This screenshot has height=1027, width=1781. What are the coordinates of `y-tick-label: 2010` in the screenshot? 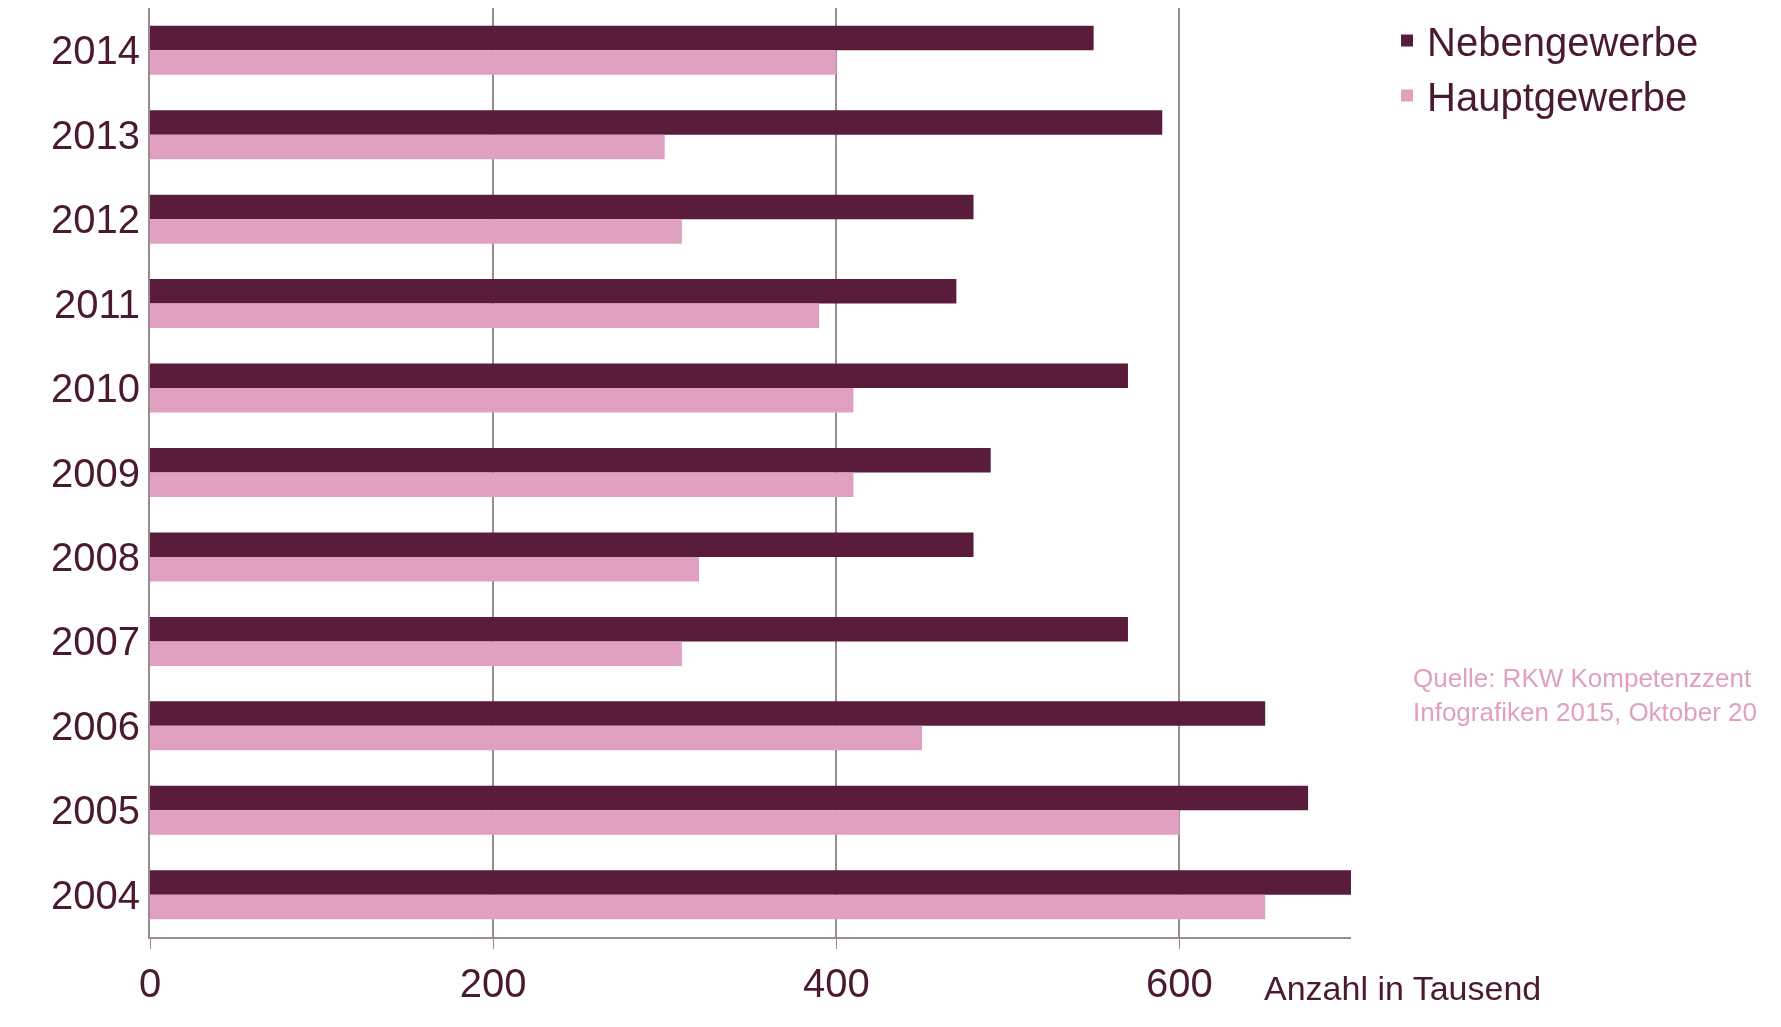 It's located at (95, 388).